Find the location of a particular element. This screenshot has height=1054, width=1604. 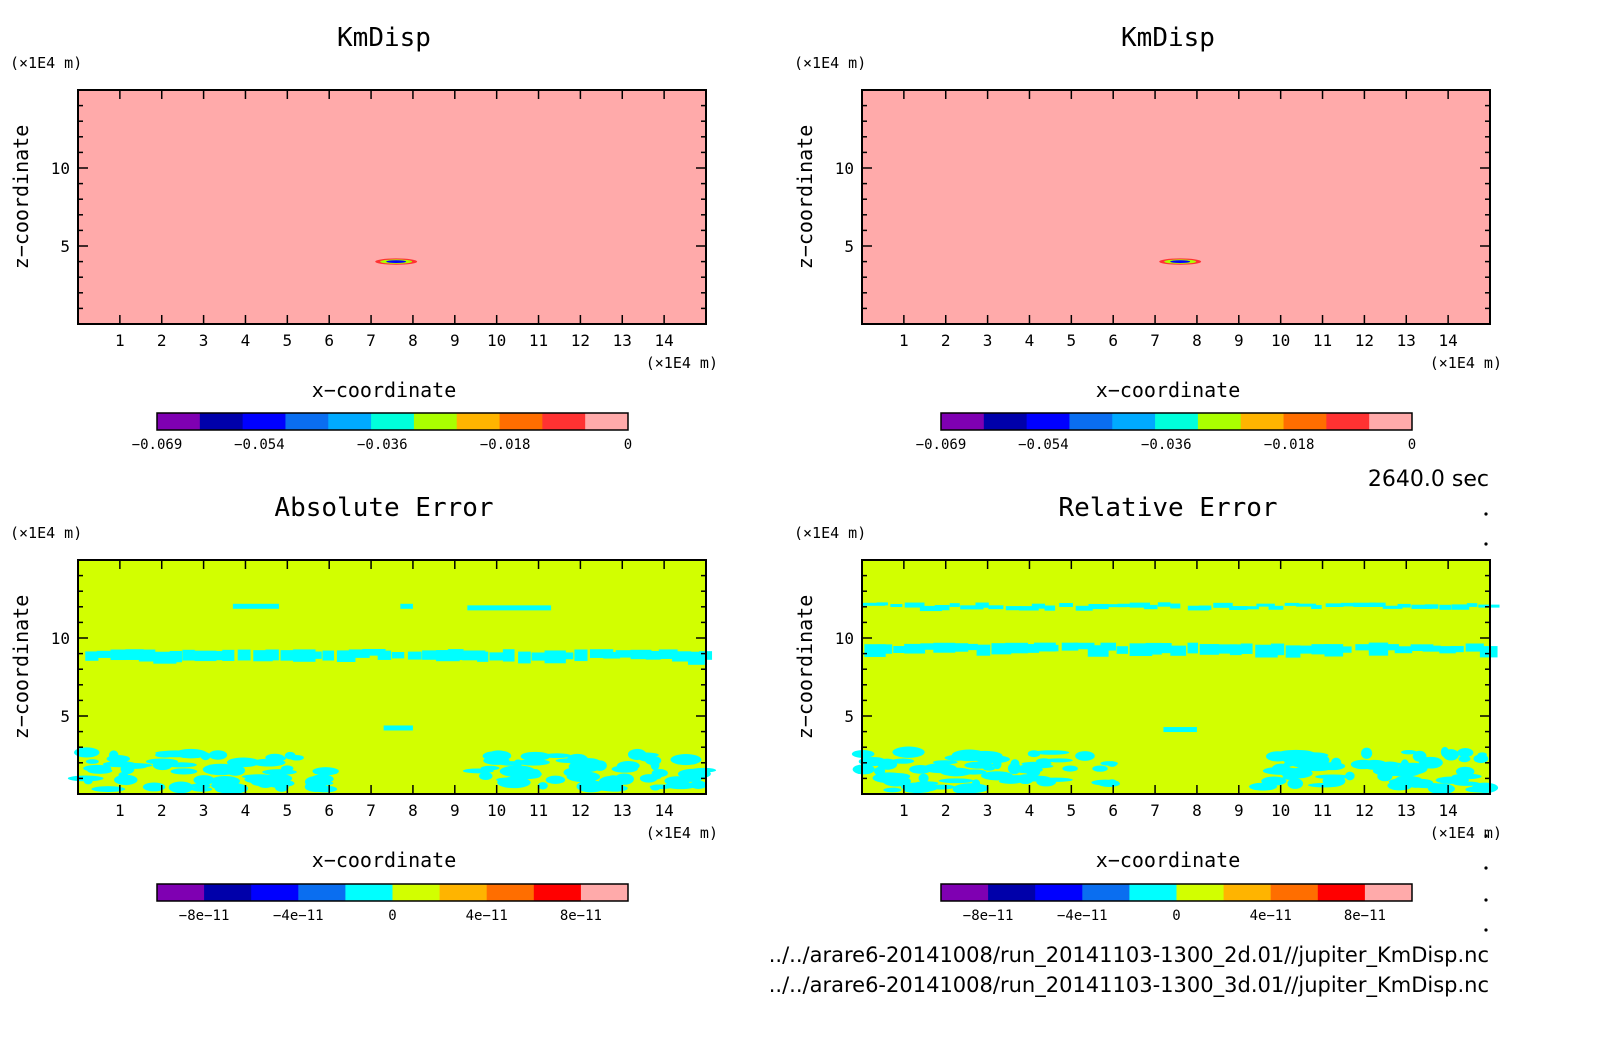

colorbar-tick-label: 0 is located at coordinates (1412, 445).